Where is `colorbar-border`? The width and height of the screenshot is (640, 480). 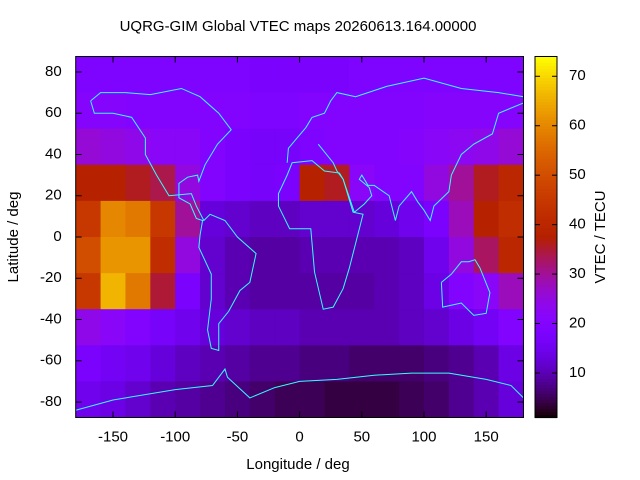 colorbar-border is located at coordinates (546, 237).